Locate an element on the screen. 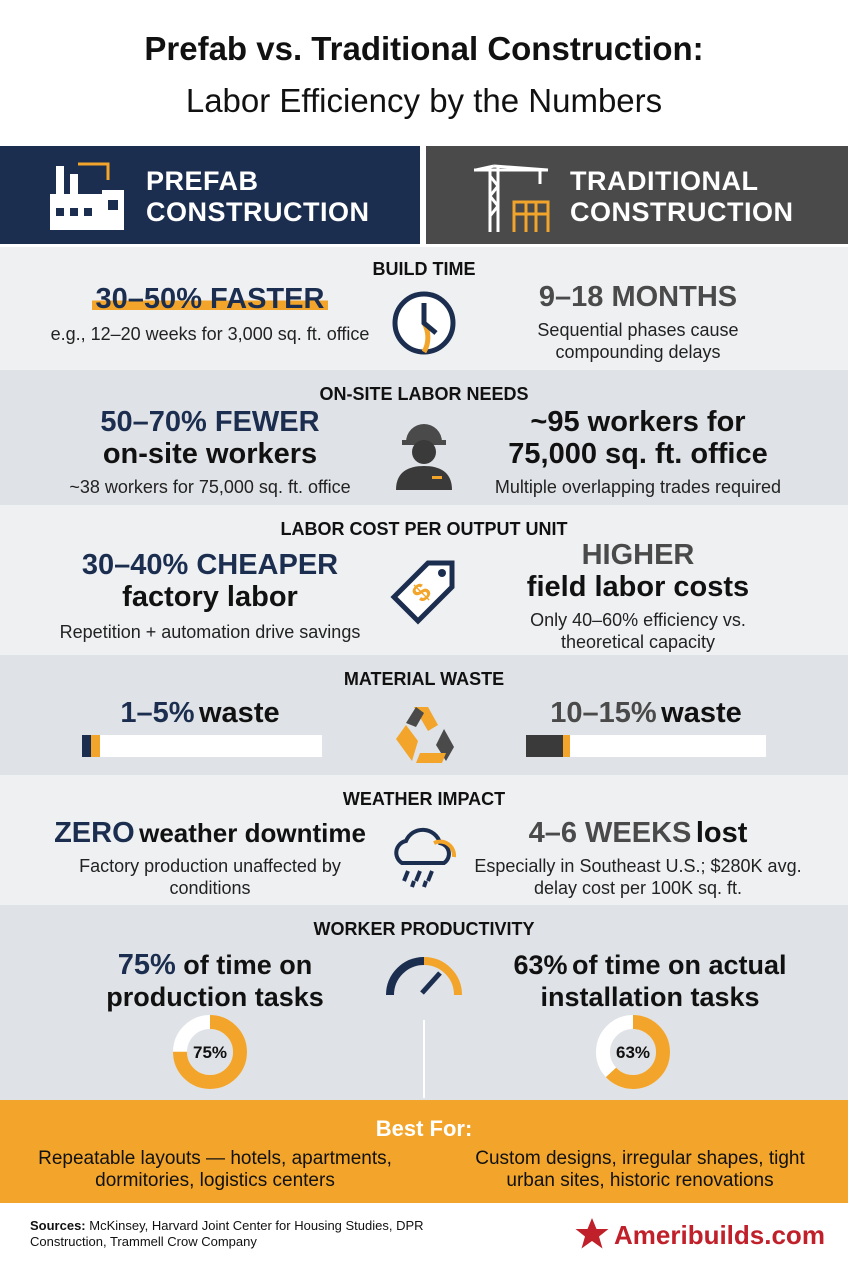  brand: Ameribuilds.com is located at coordinates (719, 1235).